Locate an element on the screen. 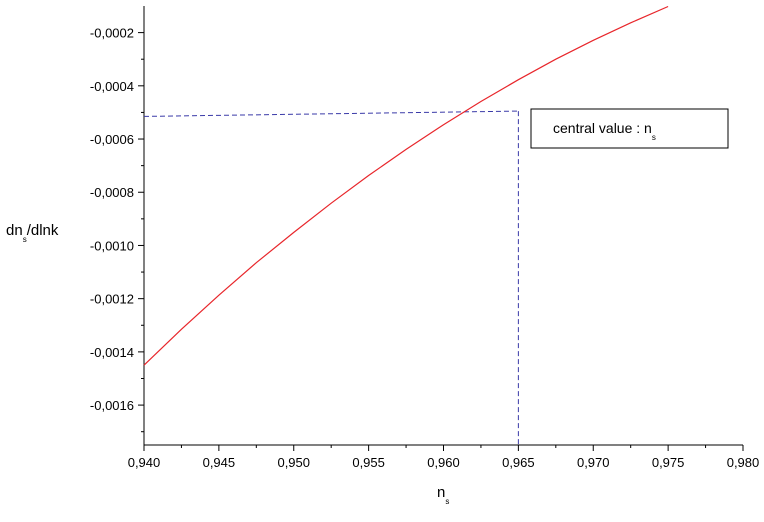 The height and width of the screenshot is (522, 764). x-tick-label: 0,980 is located at coordinates (743, 462).